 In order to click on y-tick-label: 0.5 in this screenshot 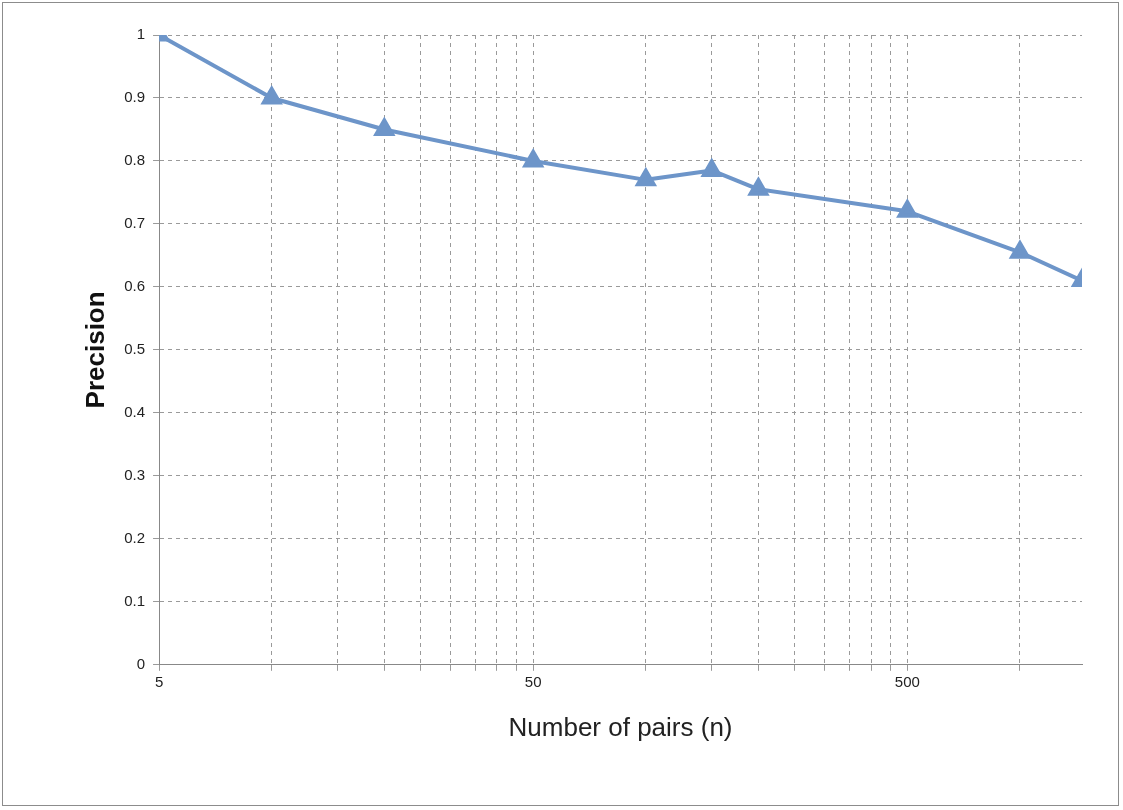, I will do `click(135, 349)`.